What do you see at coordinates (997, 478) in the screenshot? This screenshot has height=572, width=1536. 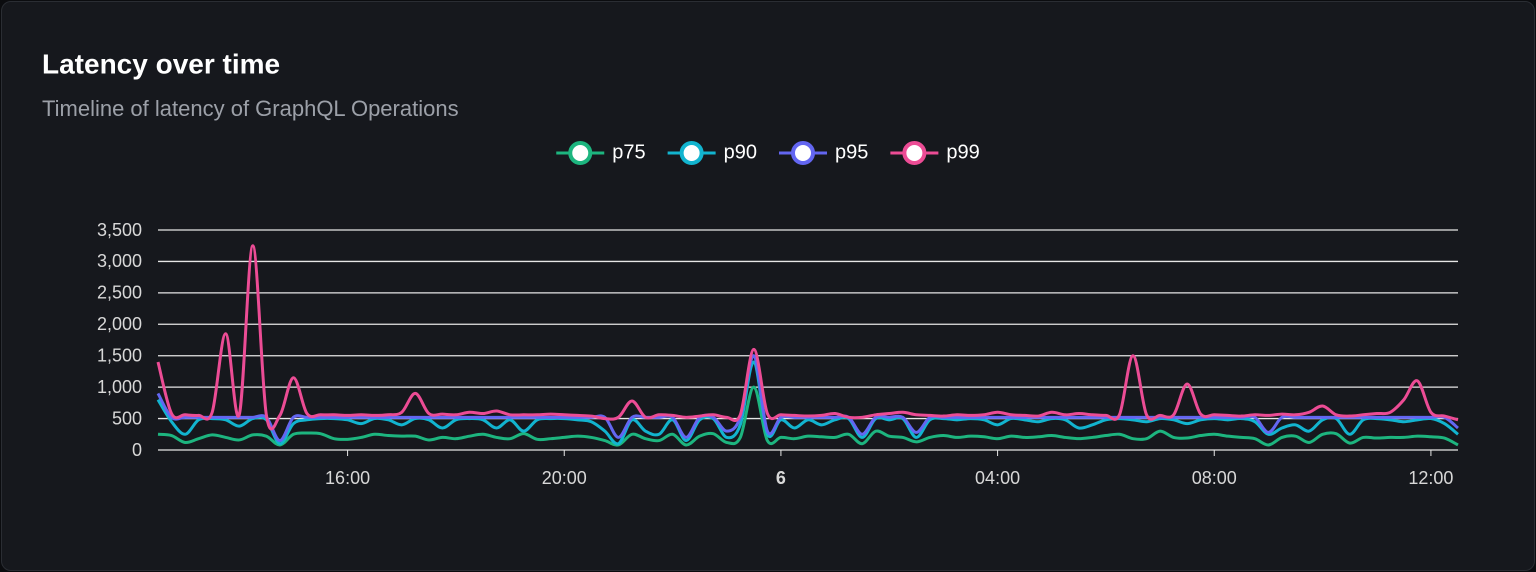 I see `x-tick-label: 04:00` at bounding box center [997, 478].